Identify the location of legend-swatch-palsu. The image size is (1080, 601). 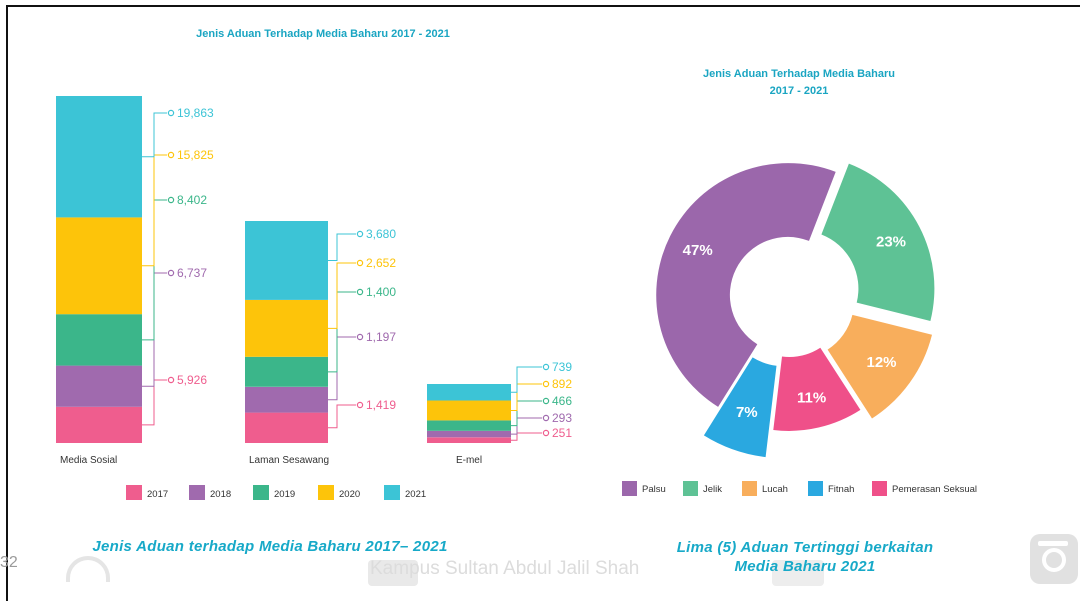
(629, 488).